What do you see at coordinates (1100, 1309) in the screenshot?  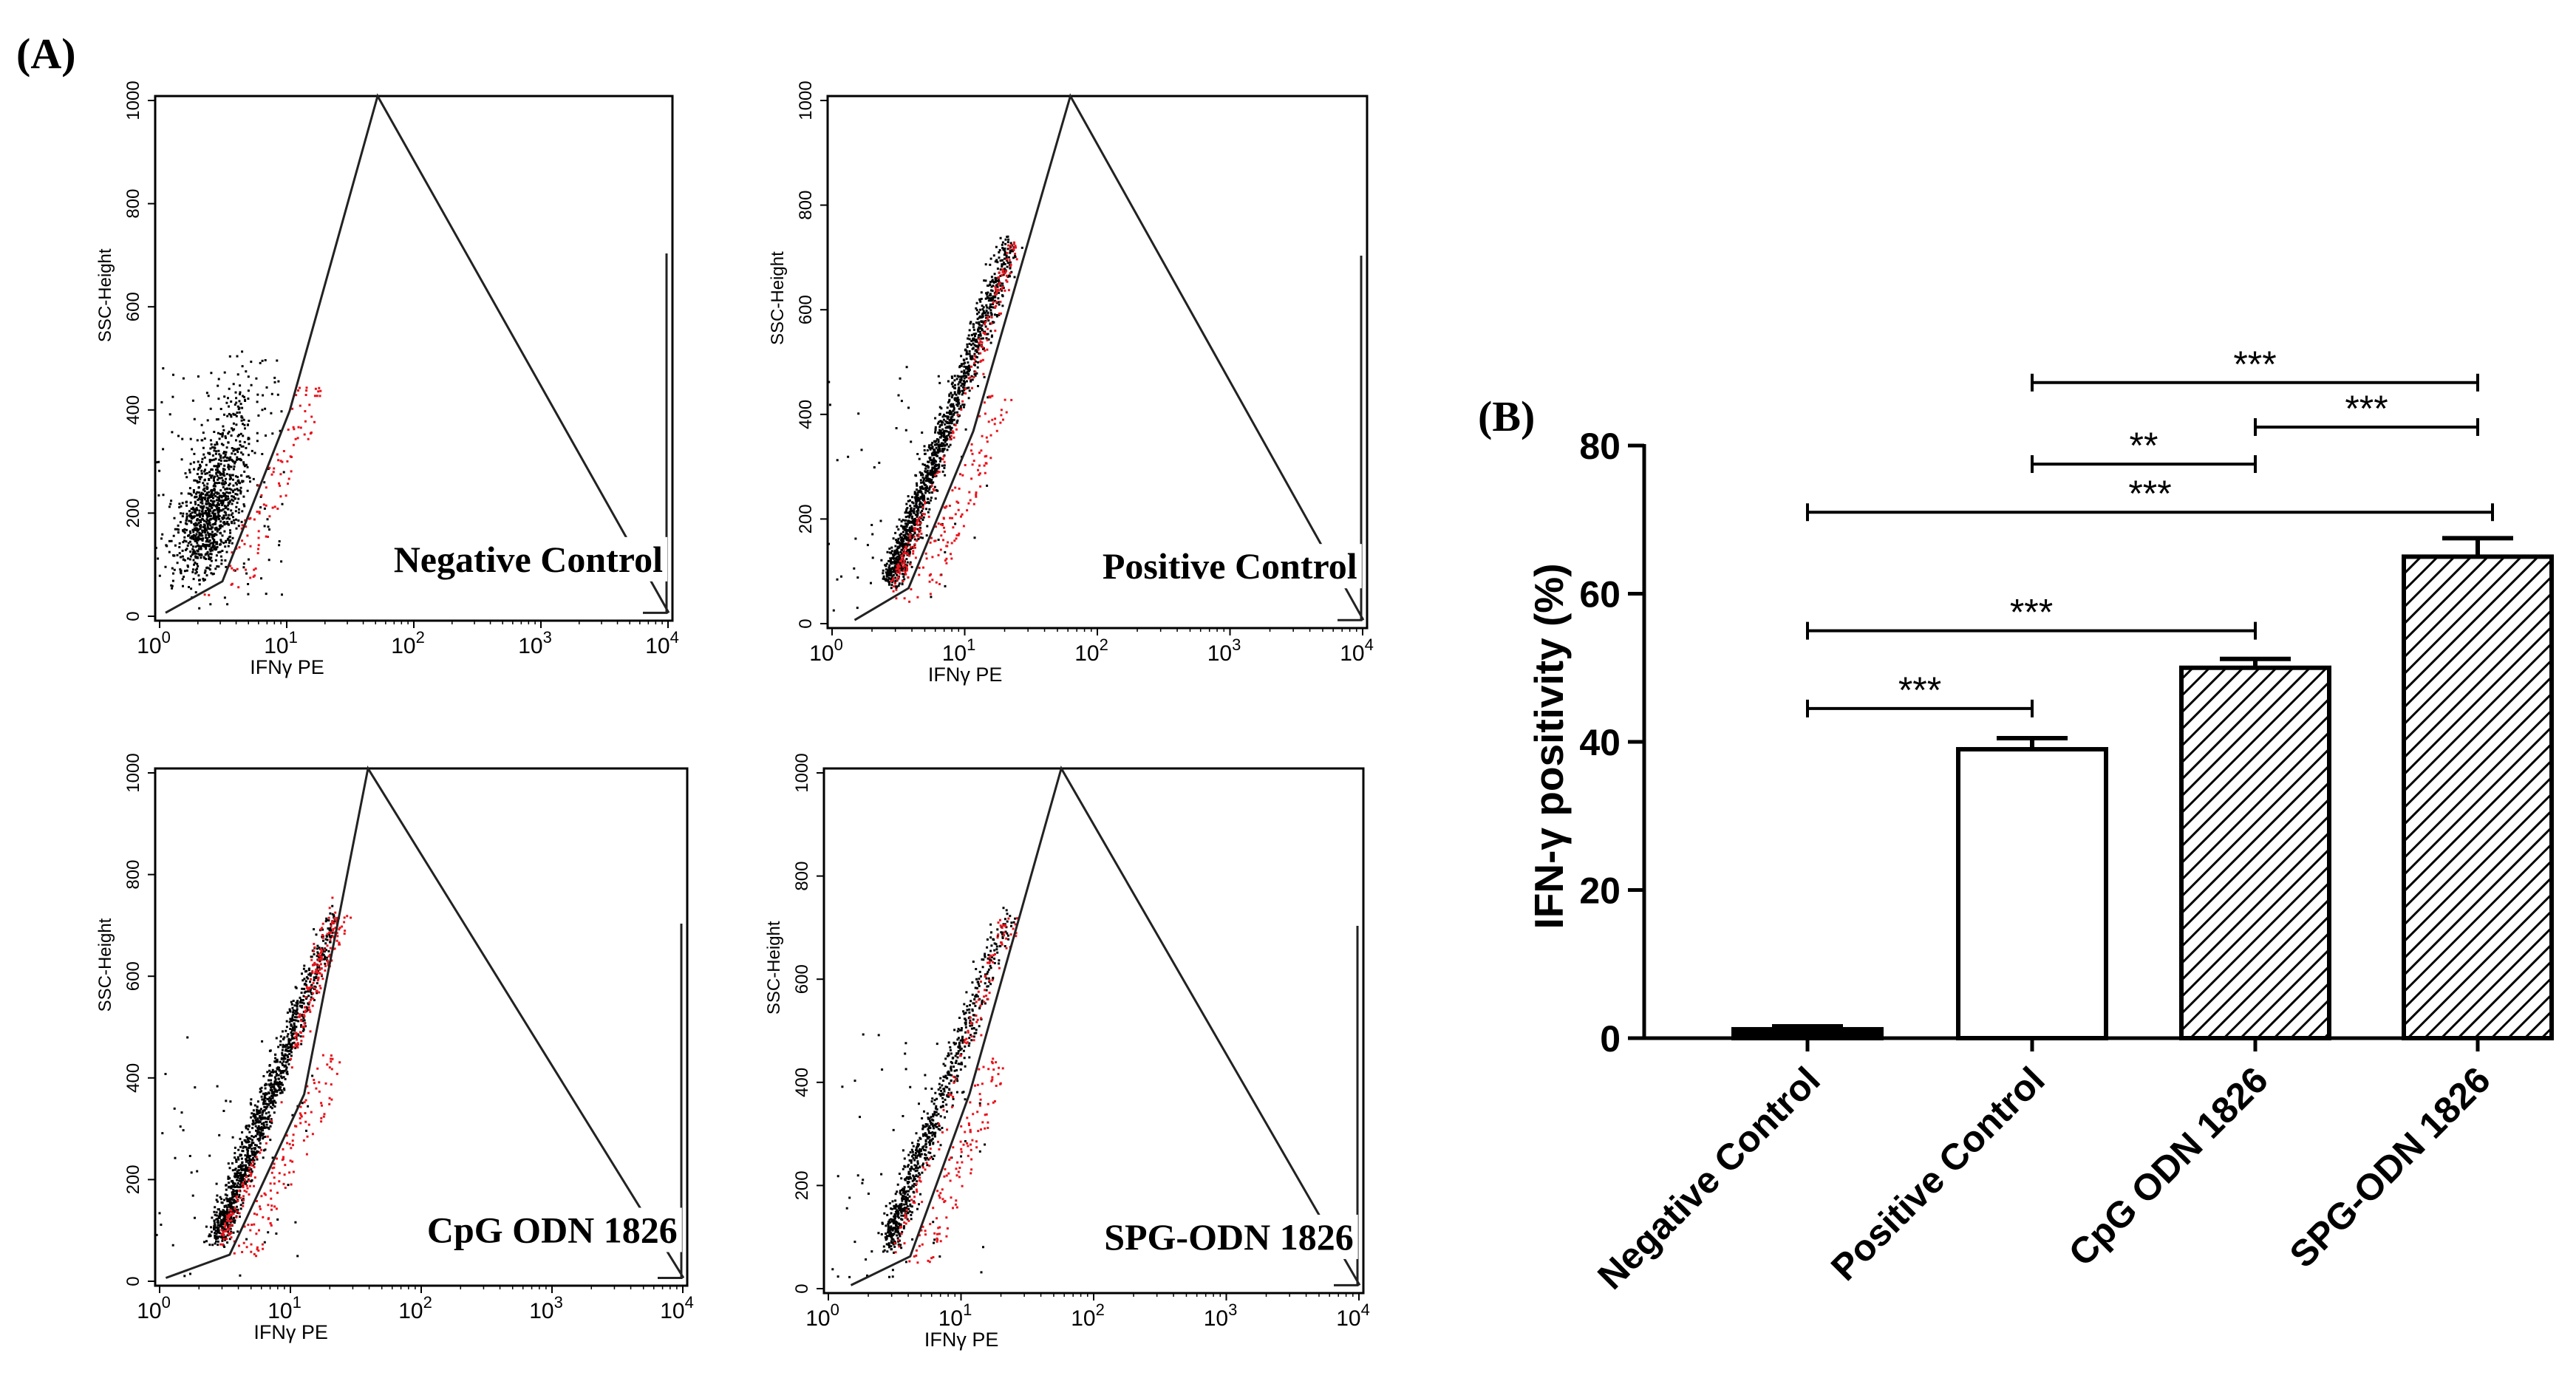 I see `x-tick-exponent: 2` at bounding box center [1100, 1309].